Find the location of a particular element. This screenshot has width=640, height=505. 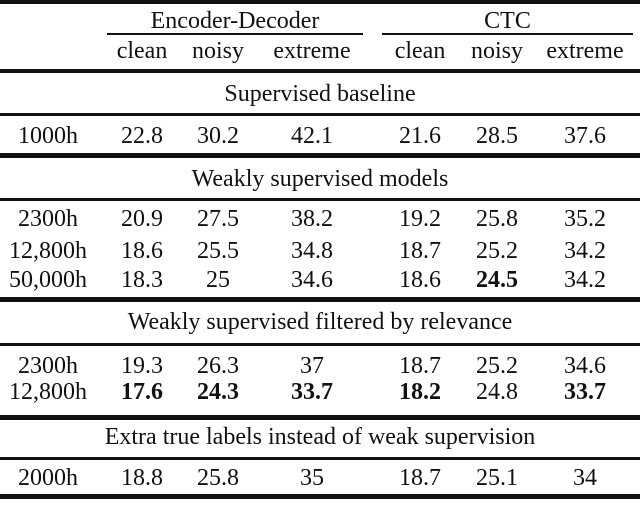

cell-value: 24.3 is located at coordinates (218, 392).